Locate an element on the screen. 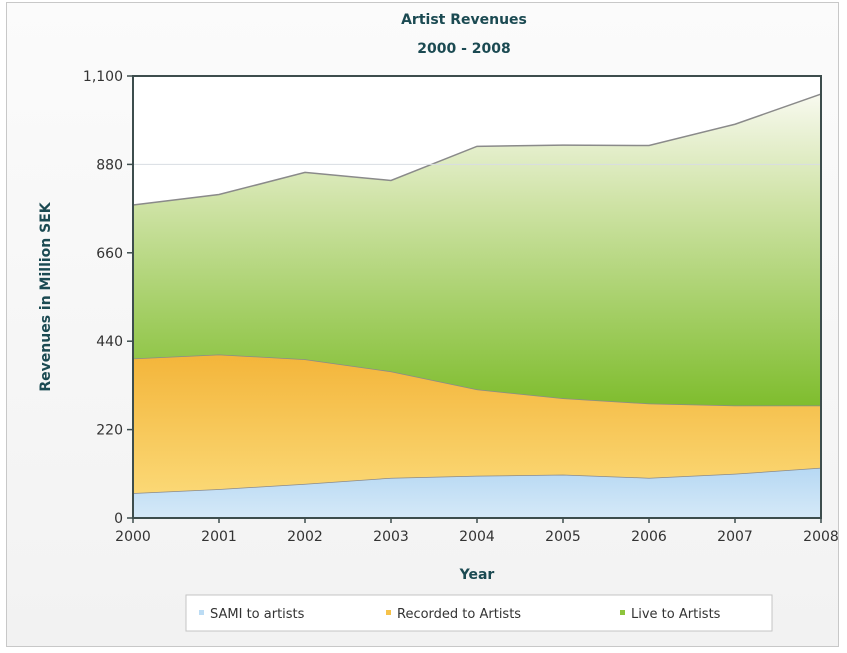 Image resolution: width=847 pixels, height=653 pixels. legend-label: SAMI to artists is located at coordinates (257, 614).